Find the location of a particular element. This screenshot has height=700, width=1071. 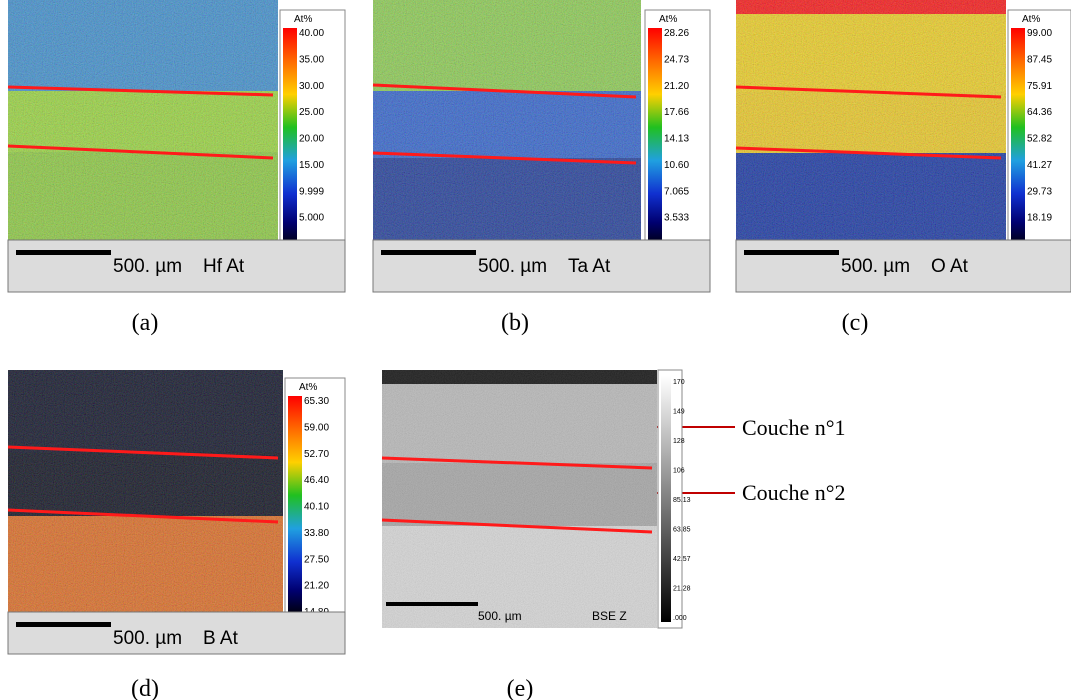

colorbar-label: 128 is located at coordinates (679, 441).